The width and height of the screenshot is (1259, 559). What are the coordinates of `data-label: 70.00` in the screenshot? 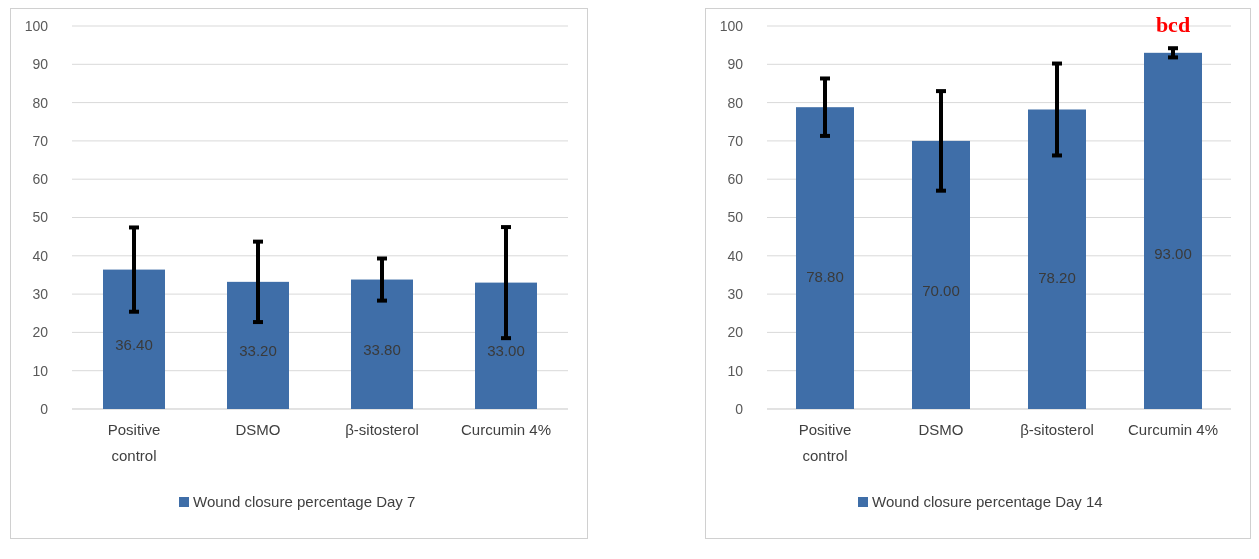 It's located at (941, 291).